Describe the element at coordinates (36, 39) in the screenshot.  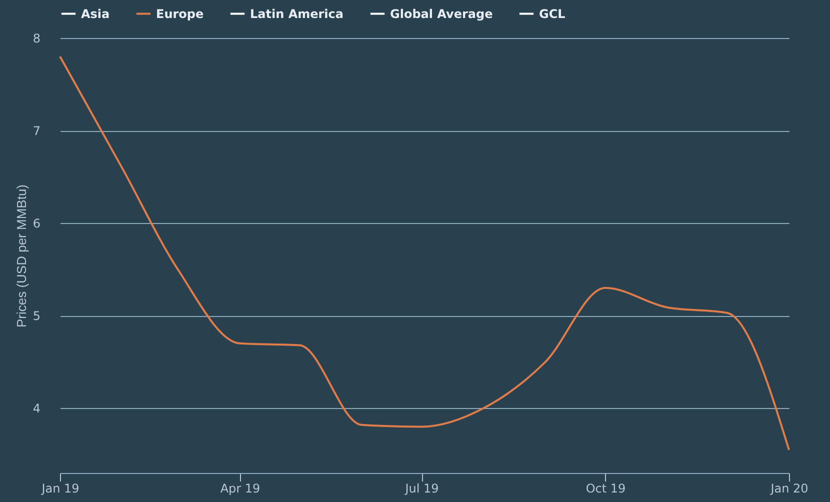
I see `y-tick-label: 8` at that location.